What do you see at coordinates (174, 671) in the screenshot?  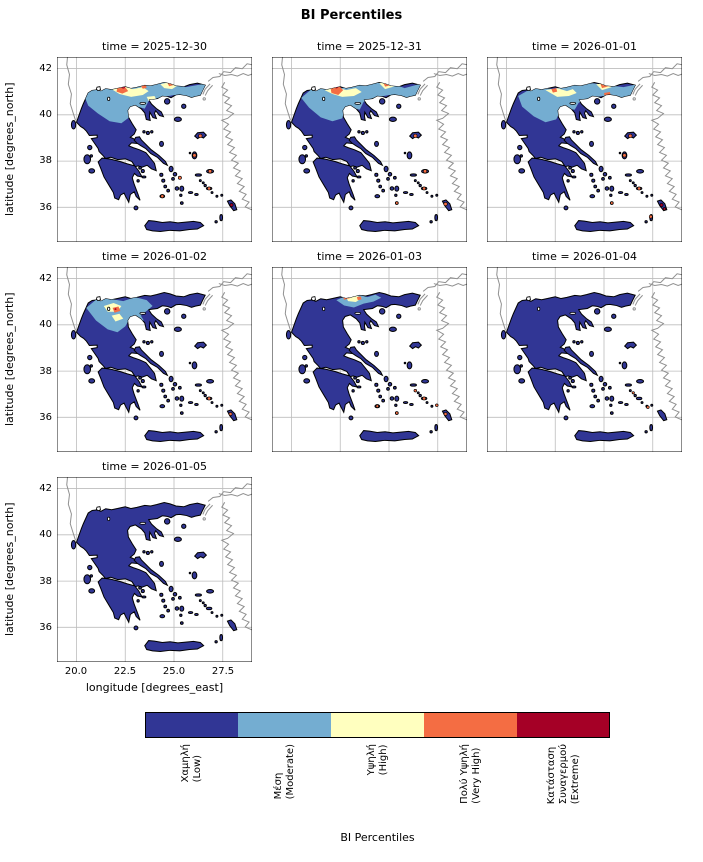 I see `x-tick: 25.0` at bounding box center [174, 671].